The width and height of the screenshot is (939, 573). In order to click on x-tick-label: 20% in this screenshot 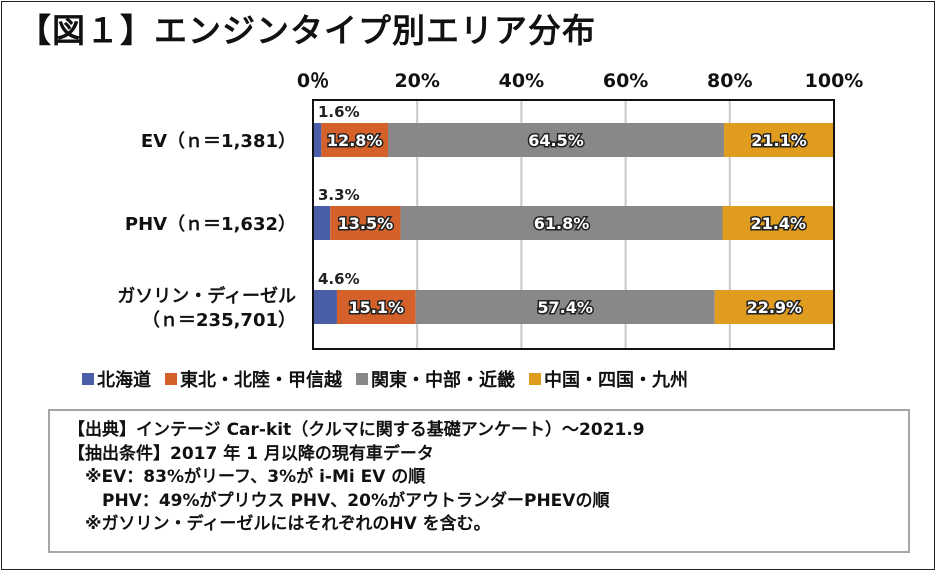, I will do `click(416, 81)`.